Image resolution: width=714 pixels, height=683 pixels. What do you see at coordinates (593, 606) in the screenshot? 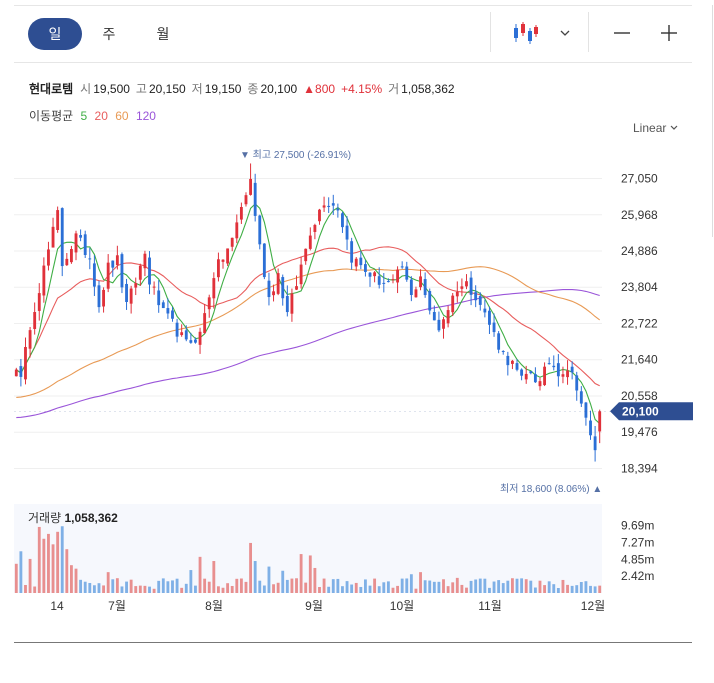
I see `x-axis-label: 12월` at bounding box center [593, 606].